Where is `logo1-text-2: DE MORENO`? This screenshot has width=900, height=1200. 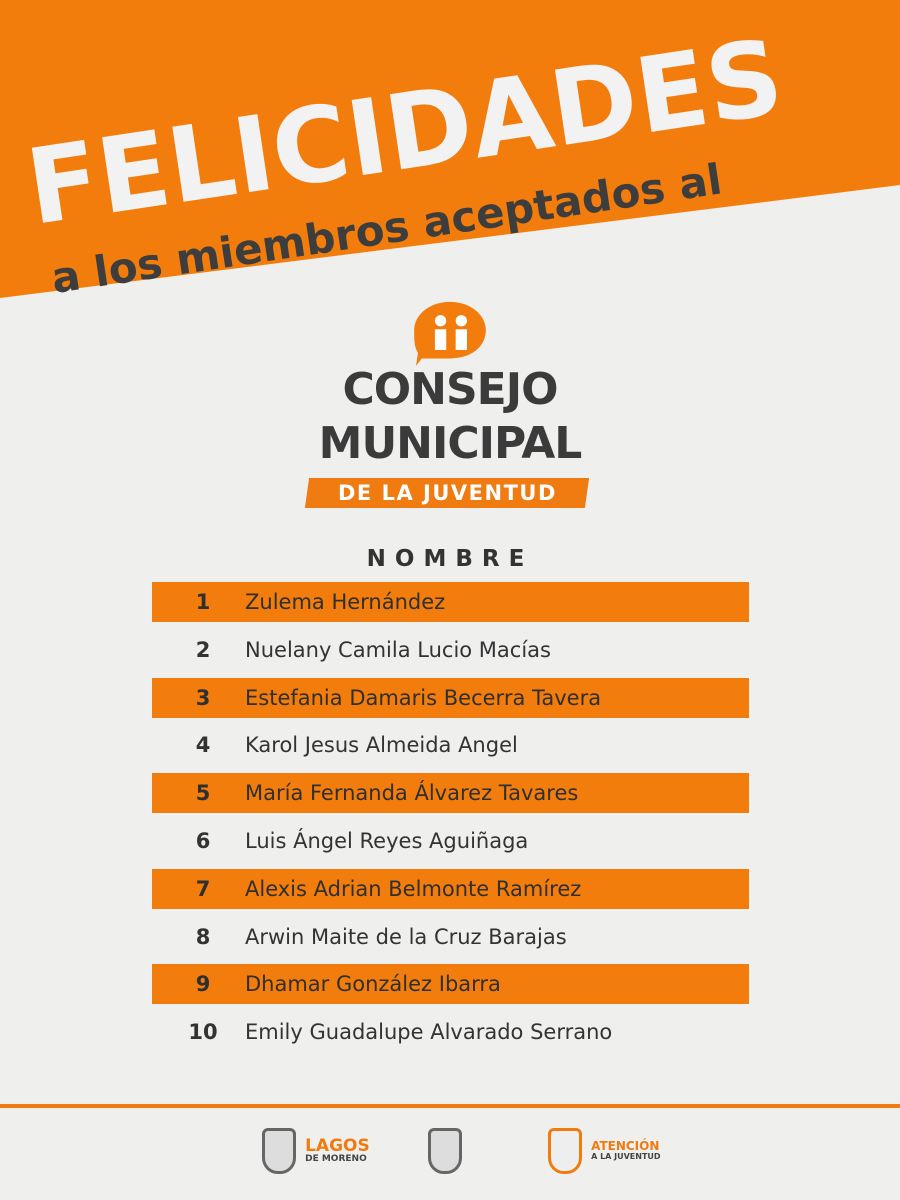
logo1-text-2: DE MORENO is located at coordinates (336, 1159).